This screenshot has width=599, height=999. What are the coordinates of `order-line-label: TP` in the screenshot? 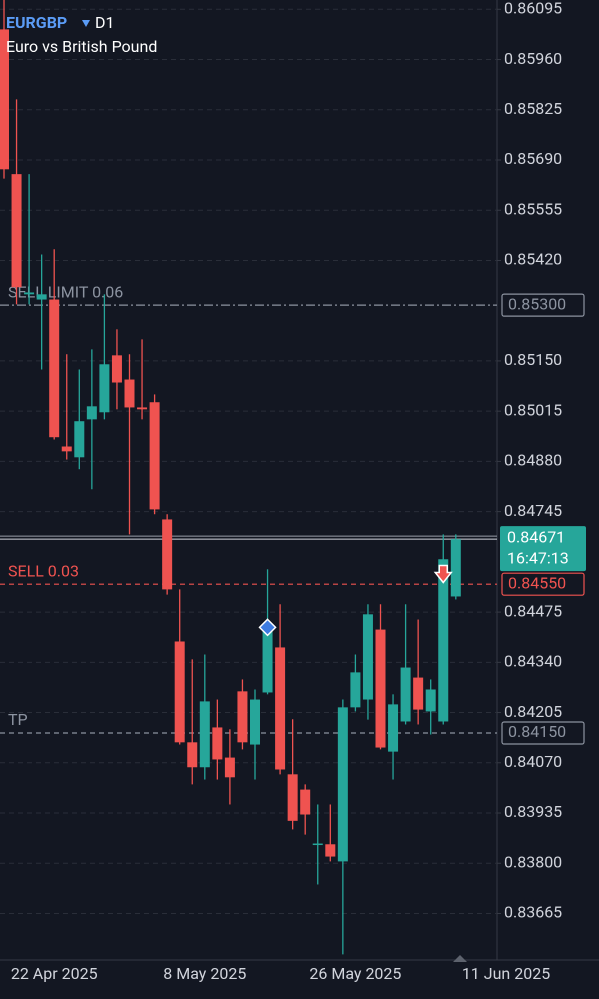 It's located at (18, 719).